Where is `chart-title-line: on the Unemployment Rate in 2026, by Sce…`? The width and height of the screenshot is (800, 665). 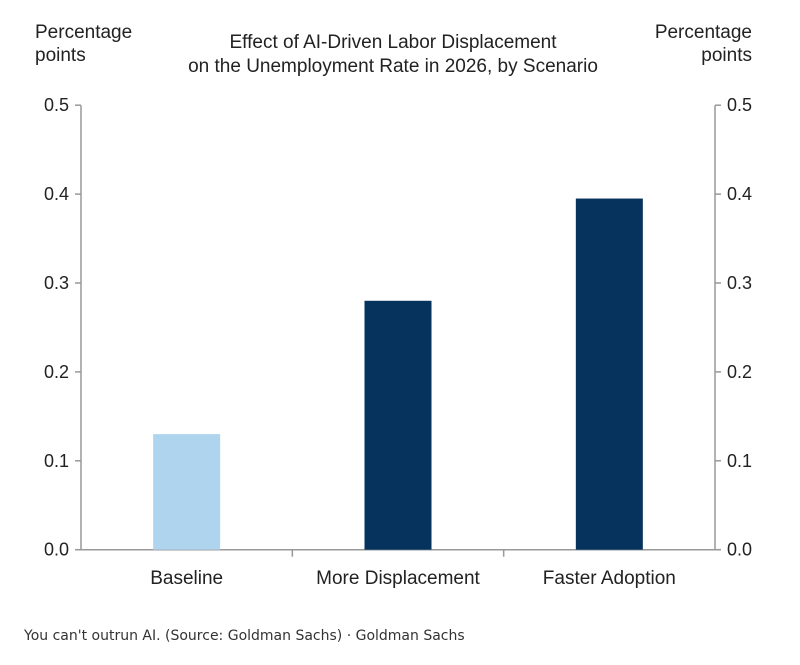
chart-title-line: on the Unemployment Rate in 2026, by Sce… is located at coordinates (393, 66).